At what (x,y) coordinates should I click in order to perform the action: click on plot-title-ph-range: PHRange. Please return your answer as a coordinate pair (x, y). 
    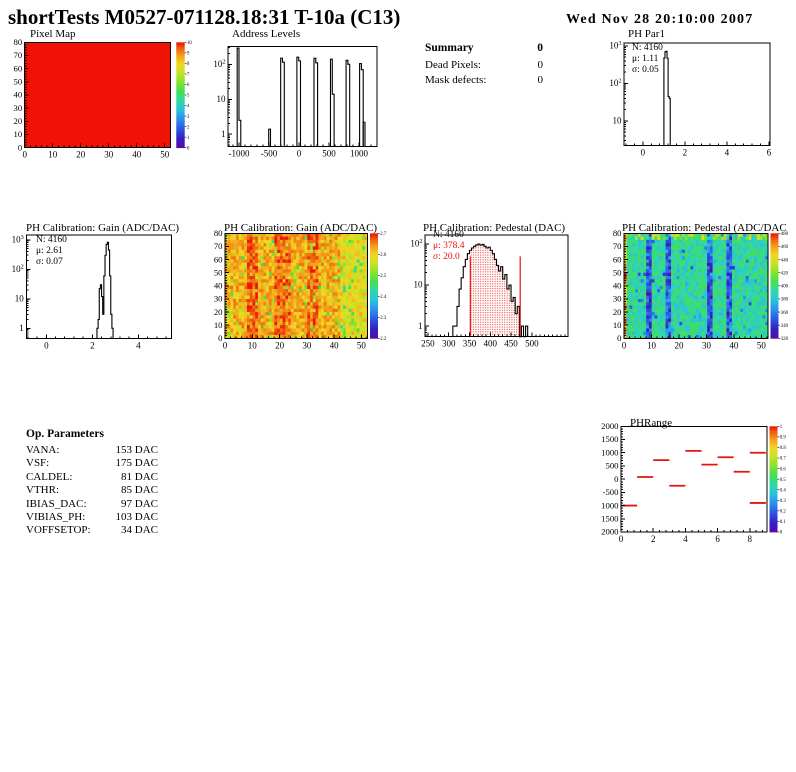
    Looking at the image, I should click on (651, 423).